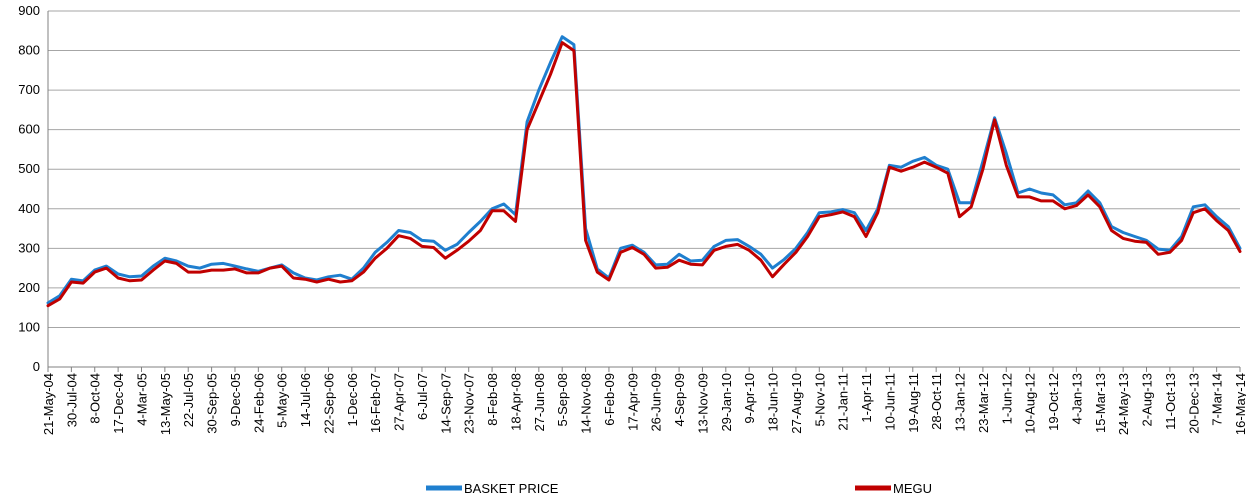 Image resolution: width=1246 pixels, height=498 pixels. Describe the element at coordinates (866, 398) in the screenshot. I see `x-tick-label: 1-Apr-11` at that location.